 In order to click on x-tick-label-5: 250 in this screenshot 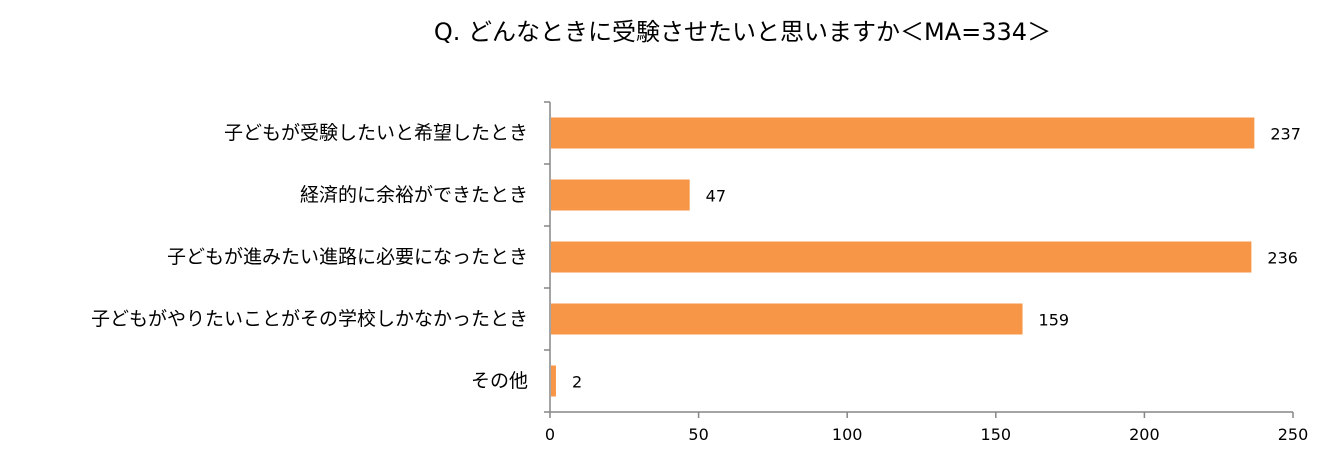, I will do `click(1293, 434)`.